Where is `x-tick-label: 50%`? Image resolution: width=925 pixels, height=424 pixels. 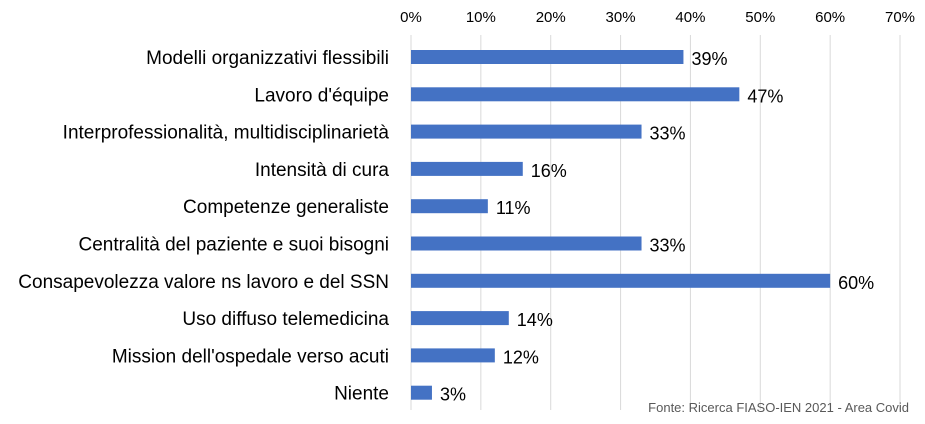
x-tick-label: 50% is located at coordinates (760, 17).